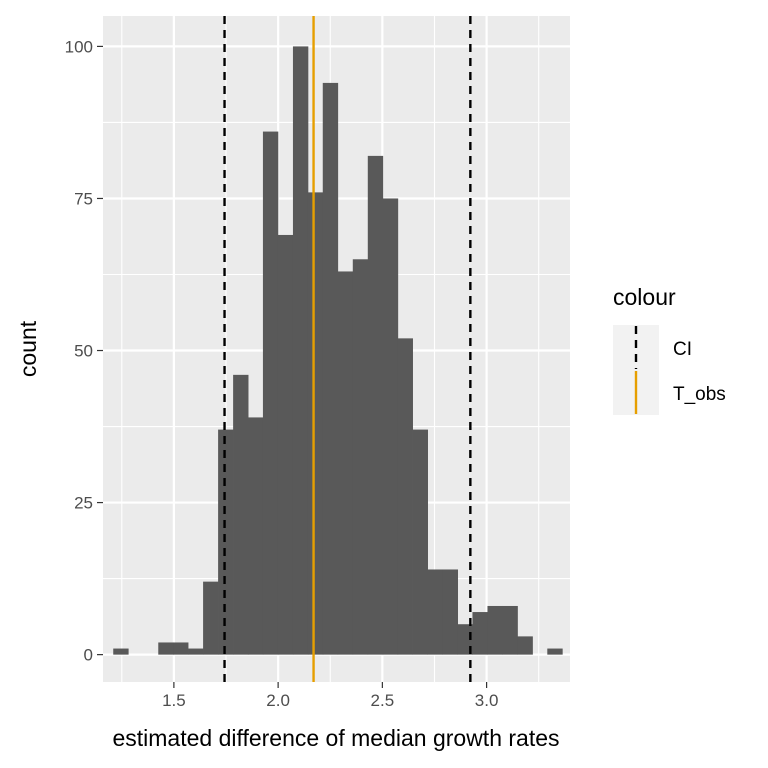 Image resolution: width=768 pixels, height=768 pixels. What do you see at coordinates (330, 696) in the screenshot?
I see `x-axis-ticks: 1.5 2.0 2.5 3.0` at bounding box center [330, 696].